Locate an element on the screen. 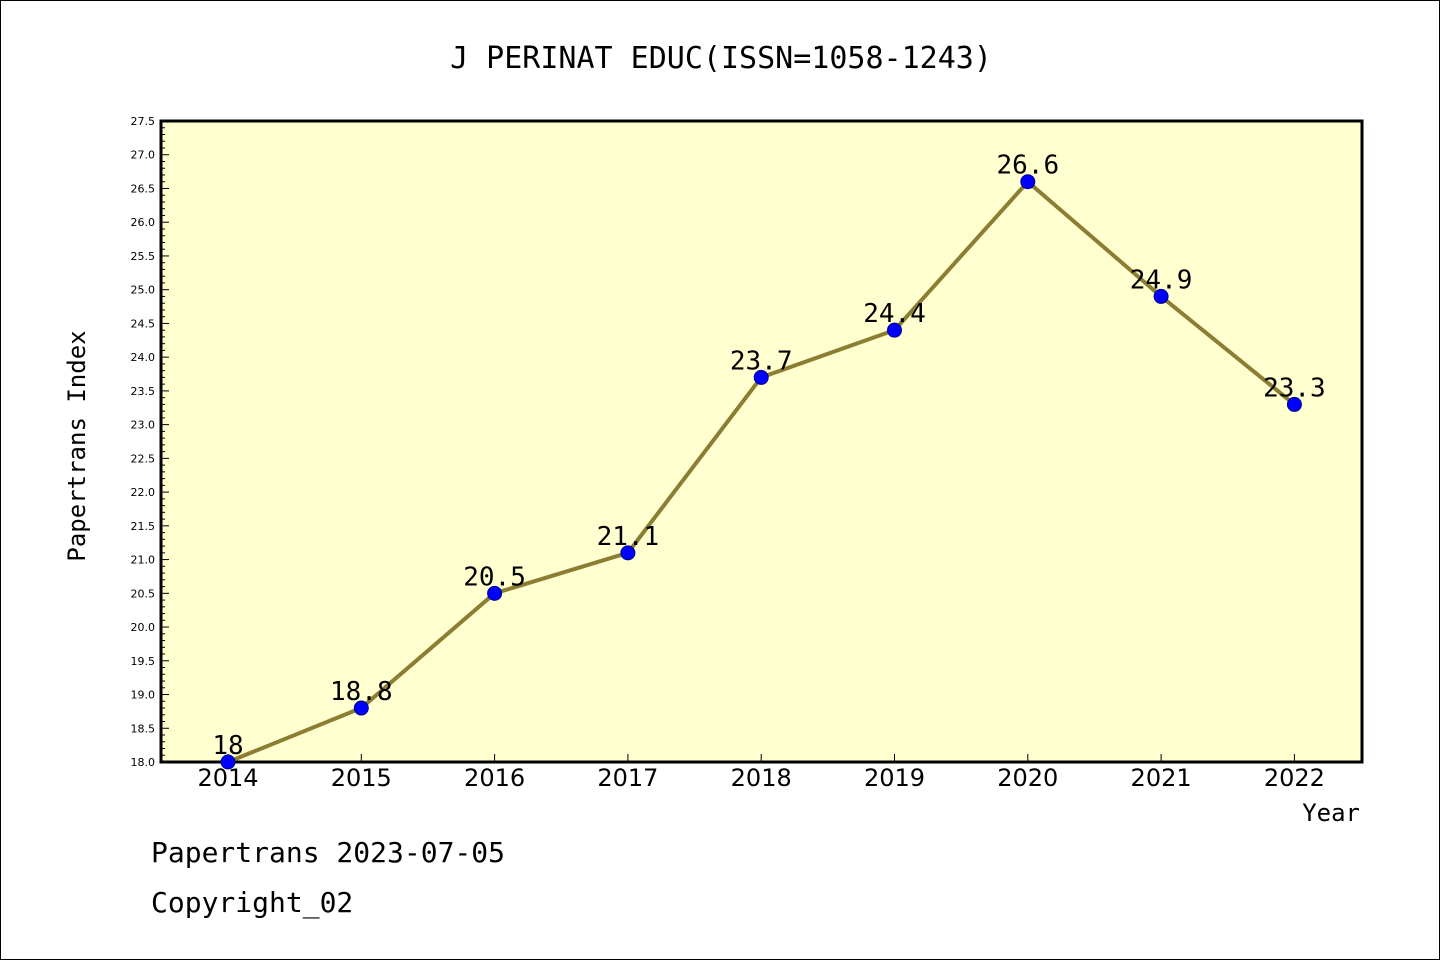 The width and height of the screenshot is (1440, 961). x-axis-label: Year is located at coordinates (1331, 813).